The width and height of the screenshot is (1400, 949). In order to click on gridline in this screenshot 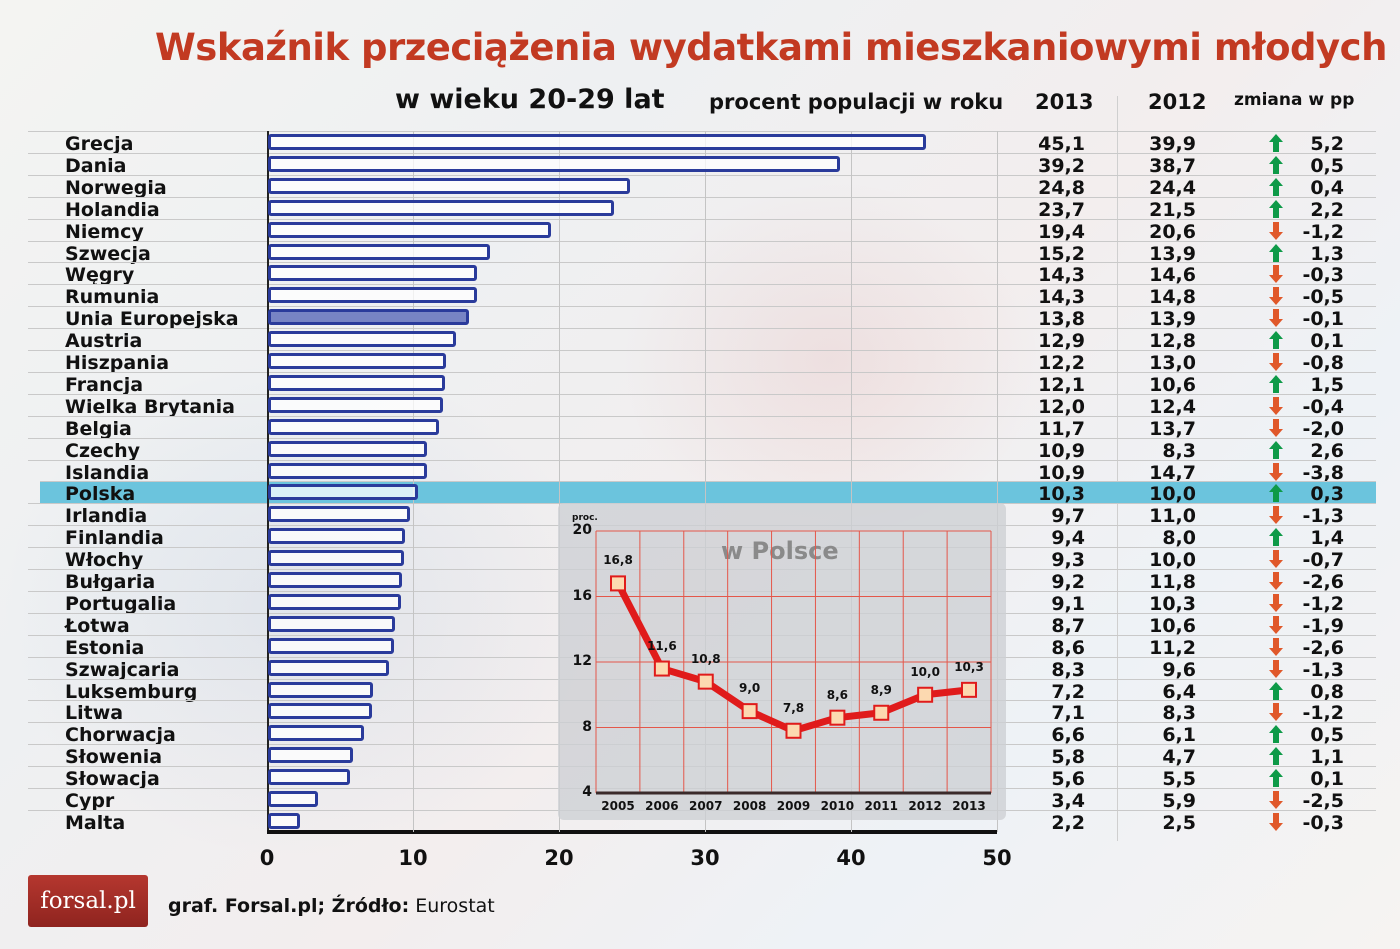, I will do `click(705, 481)`.